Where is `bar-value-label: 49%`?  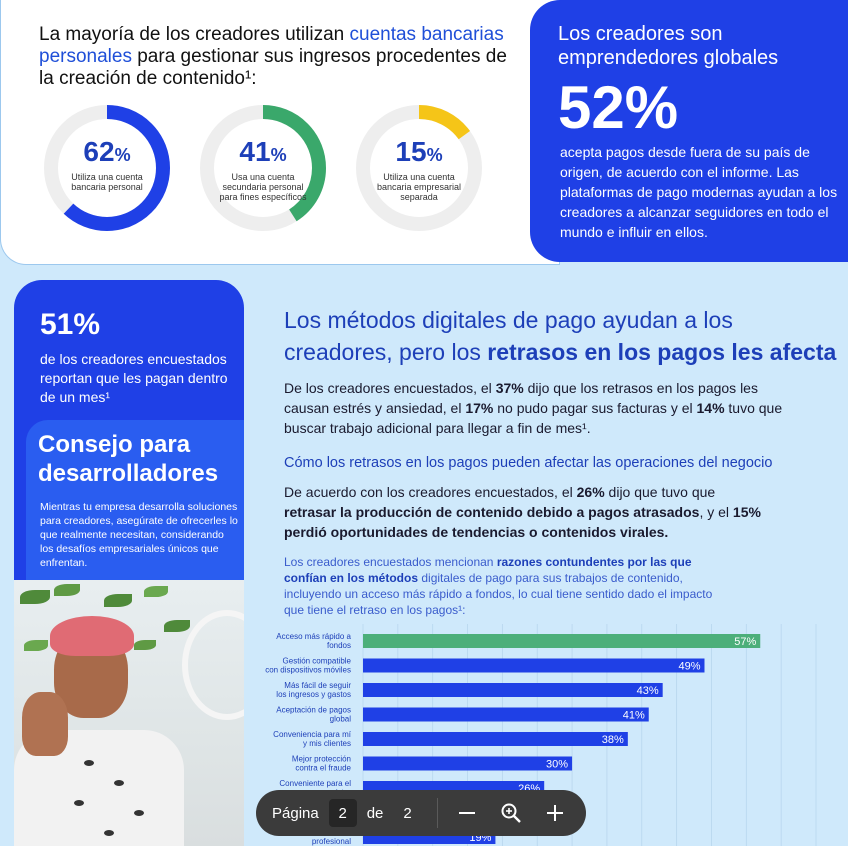 bar-value-label: 49% is located at coordinates (689, 667).